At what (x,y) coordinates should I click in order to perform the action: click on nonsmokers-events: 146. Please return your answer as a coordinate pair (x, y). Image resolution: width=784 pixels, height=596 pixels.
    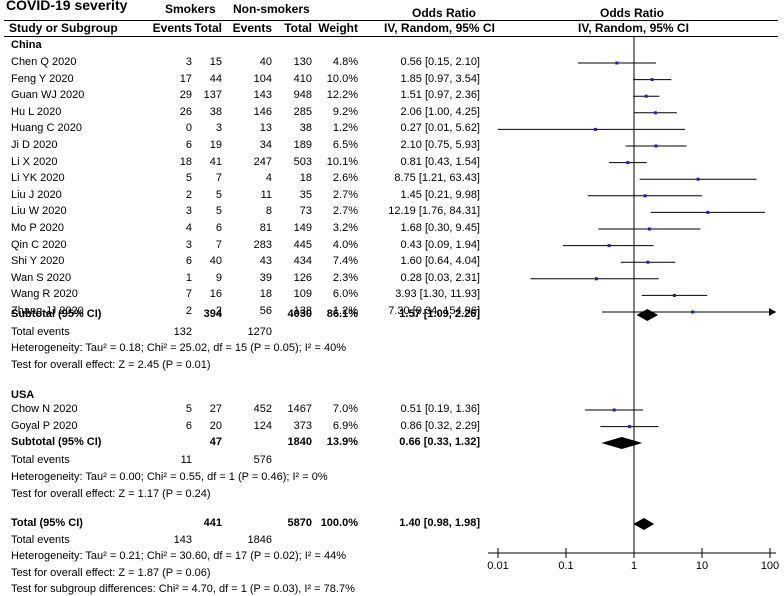
    Looking at the image, I should click on (262, 111).